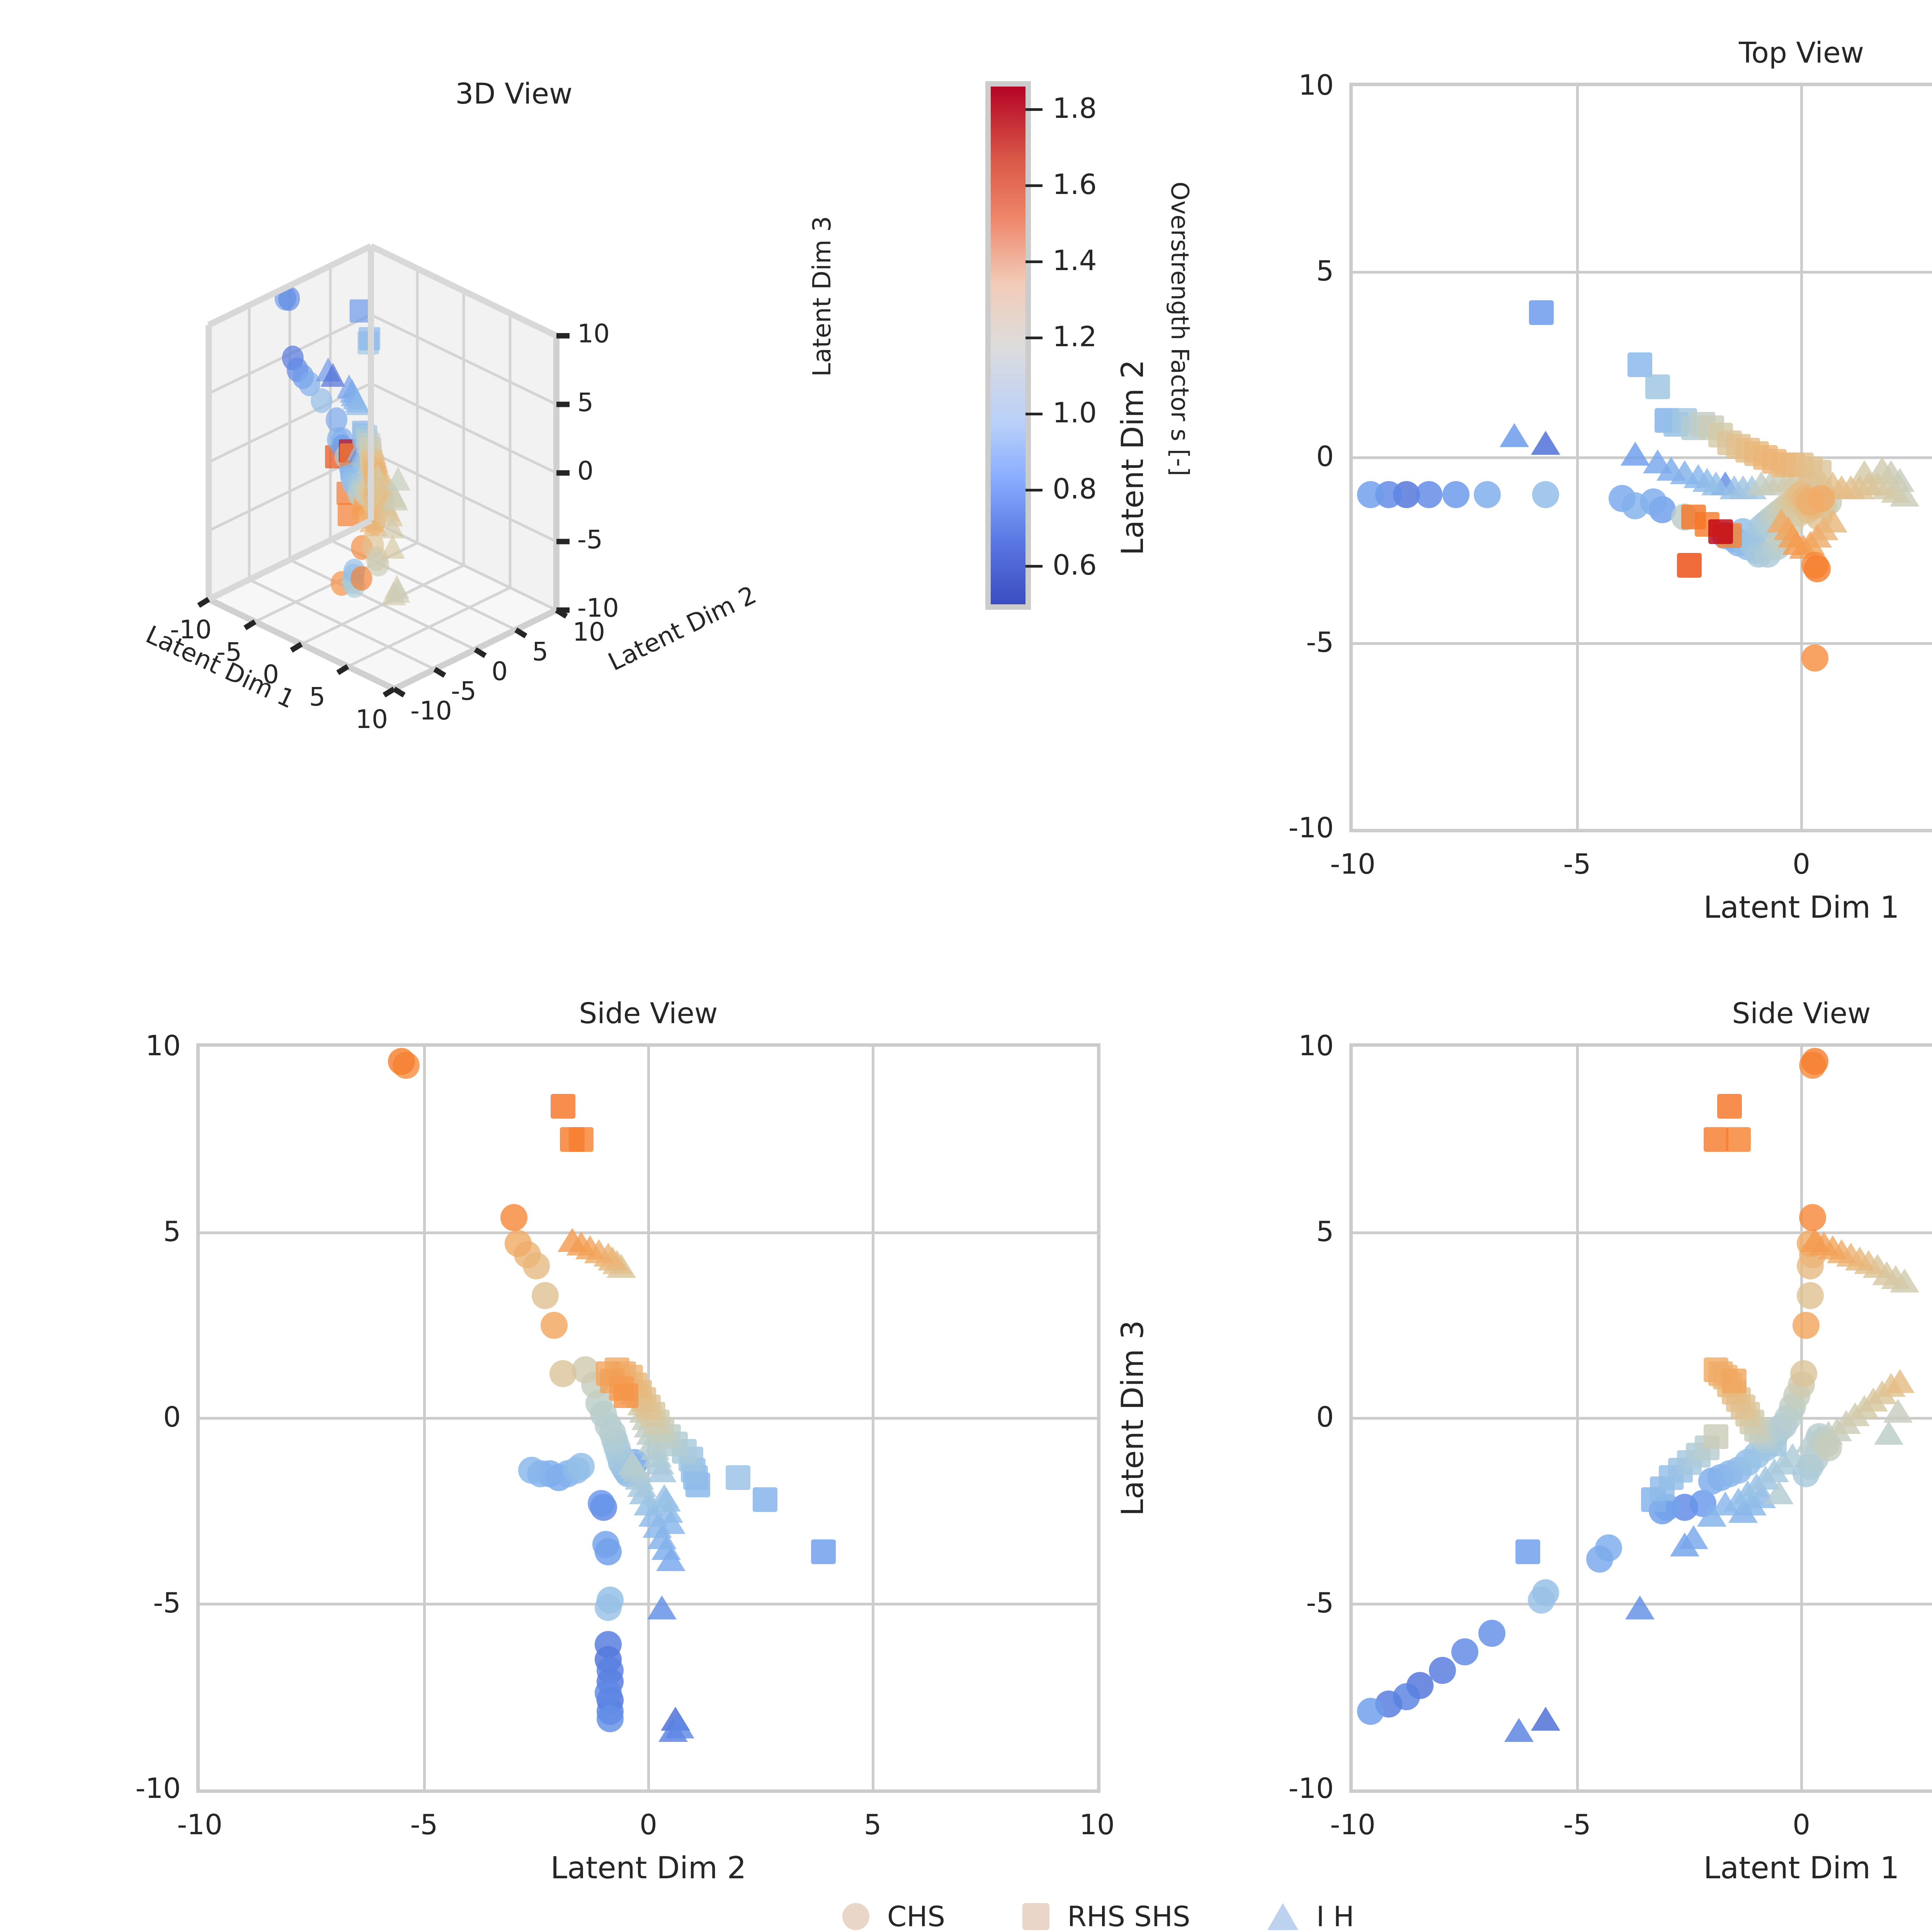 The height and width of the screenshot is (1932, 1932). Describe the element at coordinates (1097, 1825) in the screenshot. I see `x-tick-label: 10` at that location.